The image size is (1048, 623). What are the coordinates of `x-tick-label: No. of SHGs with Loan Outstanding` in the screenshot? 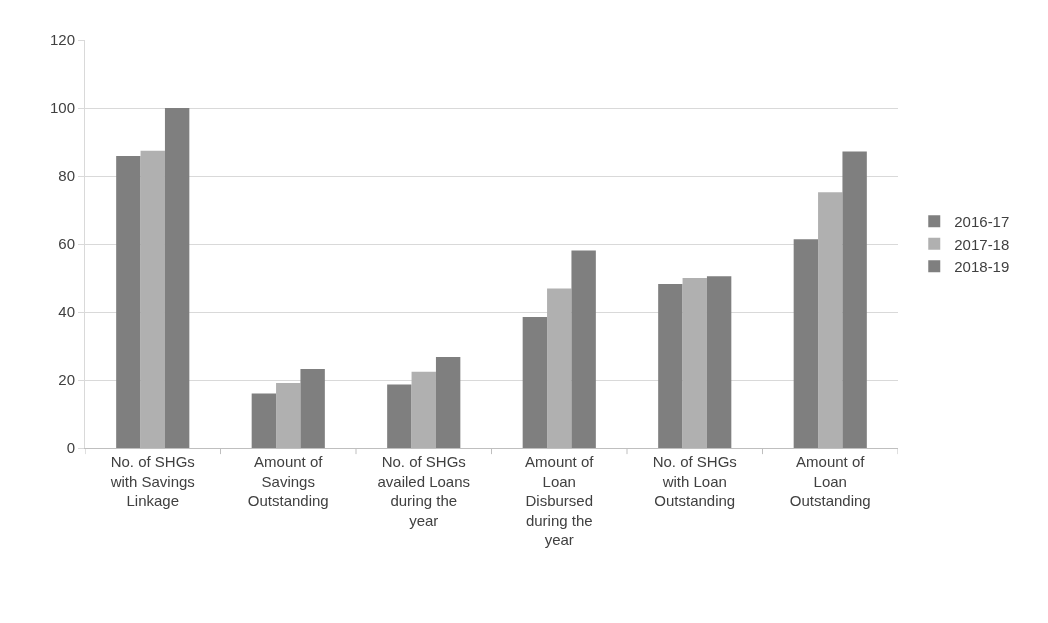 It's located at (694, 481).